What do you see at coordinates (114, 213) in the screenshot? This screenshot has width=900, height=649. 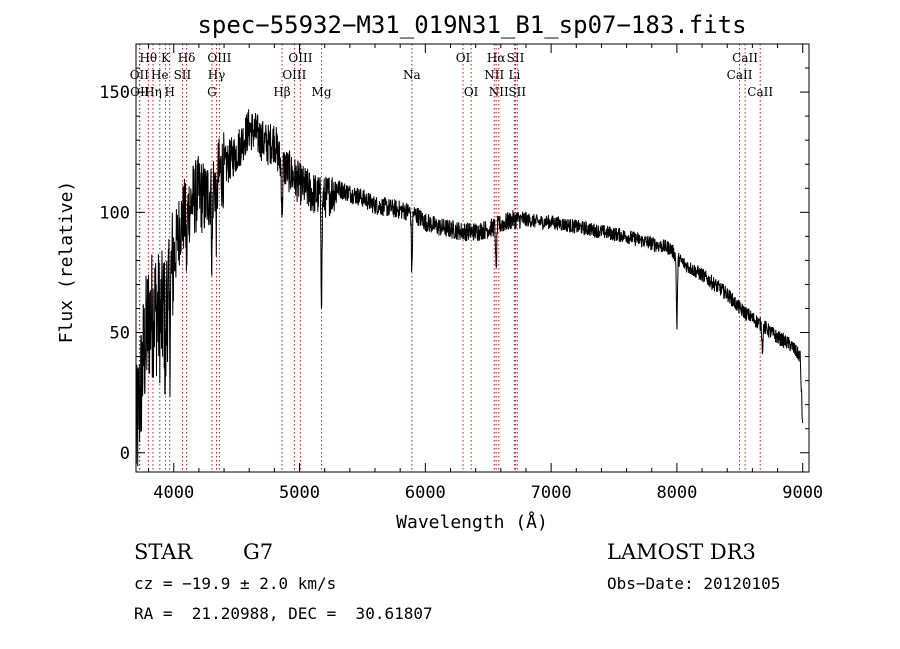 I see `y-tick-label: 100` at bounding box center [114, 213].